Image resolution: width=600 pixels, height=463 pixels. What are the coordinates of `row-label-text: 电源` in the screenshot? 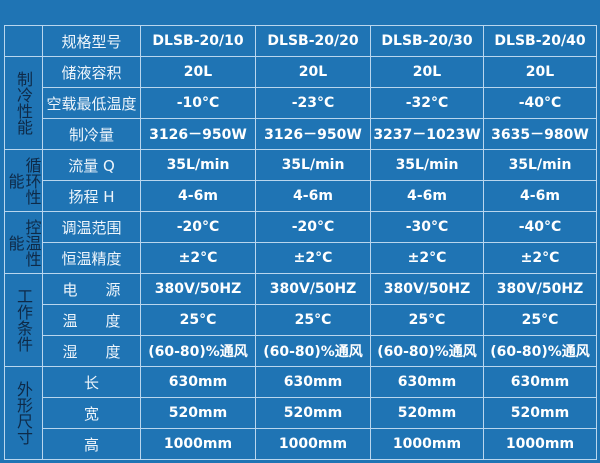 It's located at (105, 289).